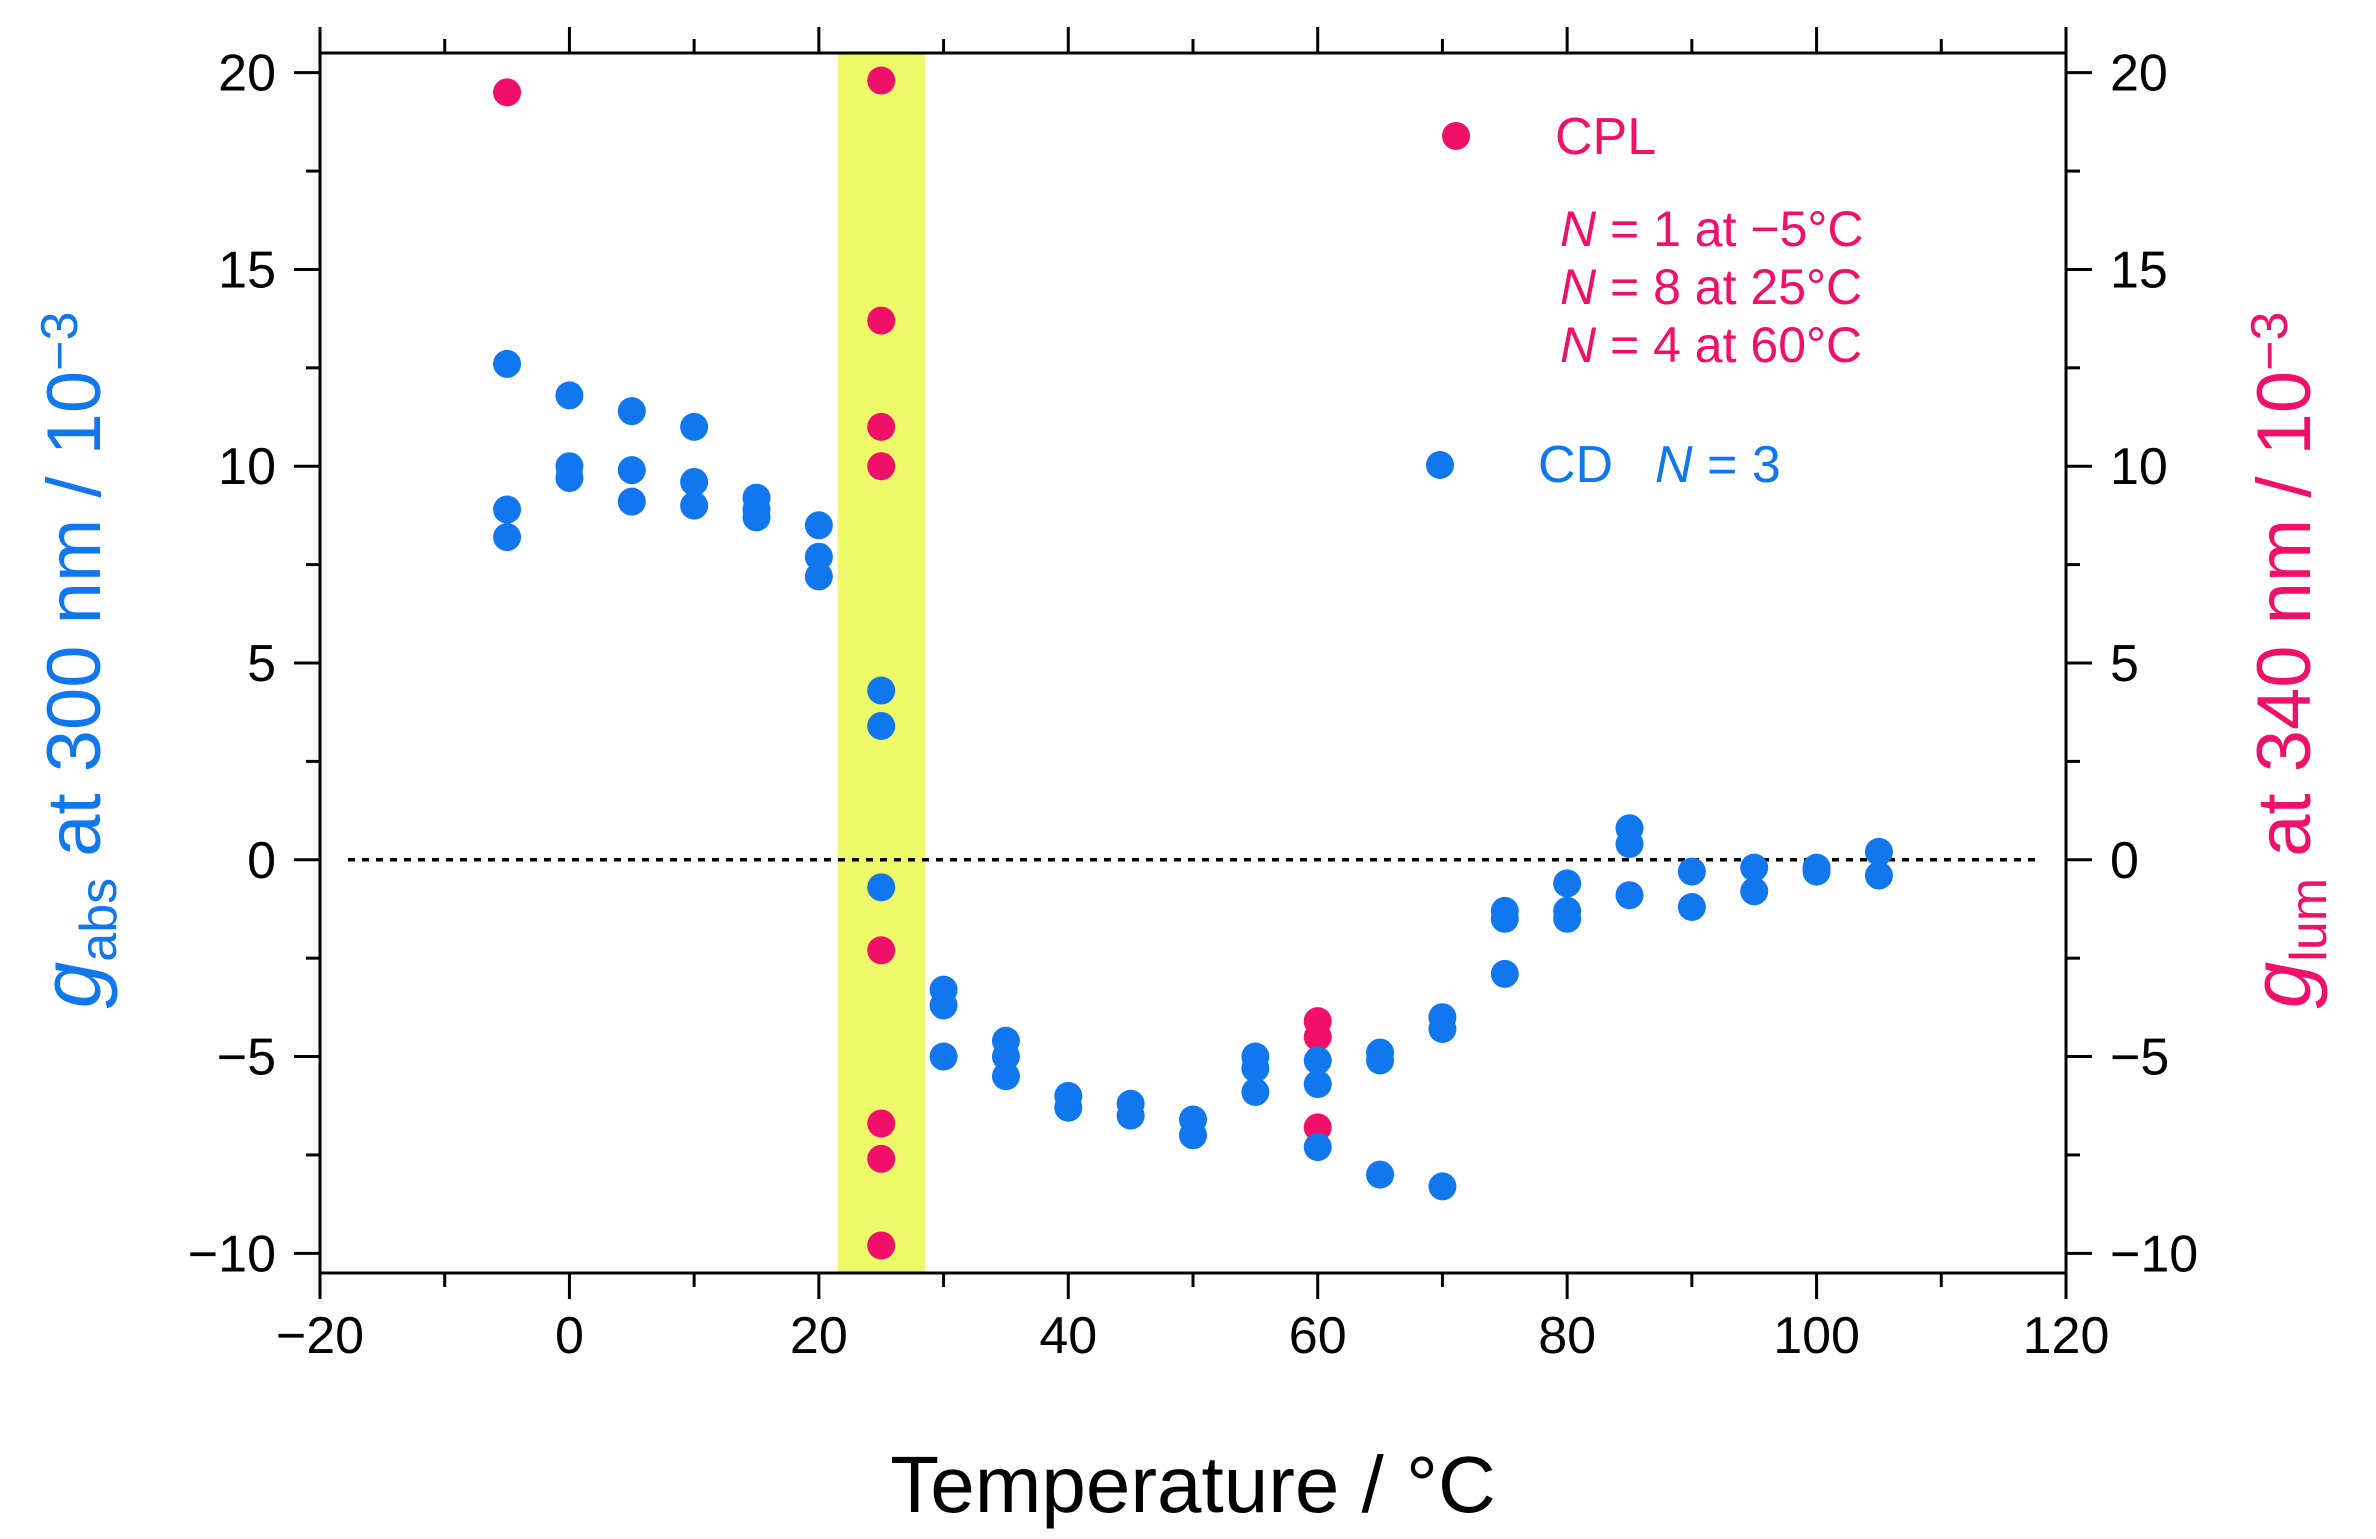 The height and width of the screenshot is (1539, 2376). Describe the element at coordinates (247, 467) in the screenshot. I see `y-tick-label-left: 10` at that location.